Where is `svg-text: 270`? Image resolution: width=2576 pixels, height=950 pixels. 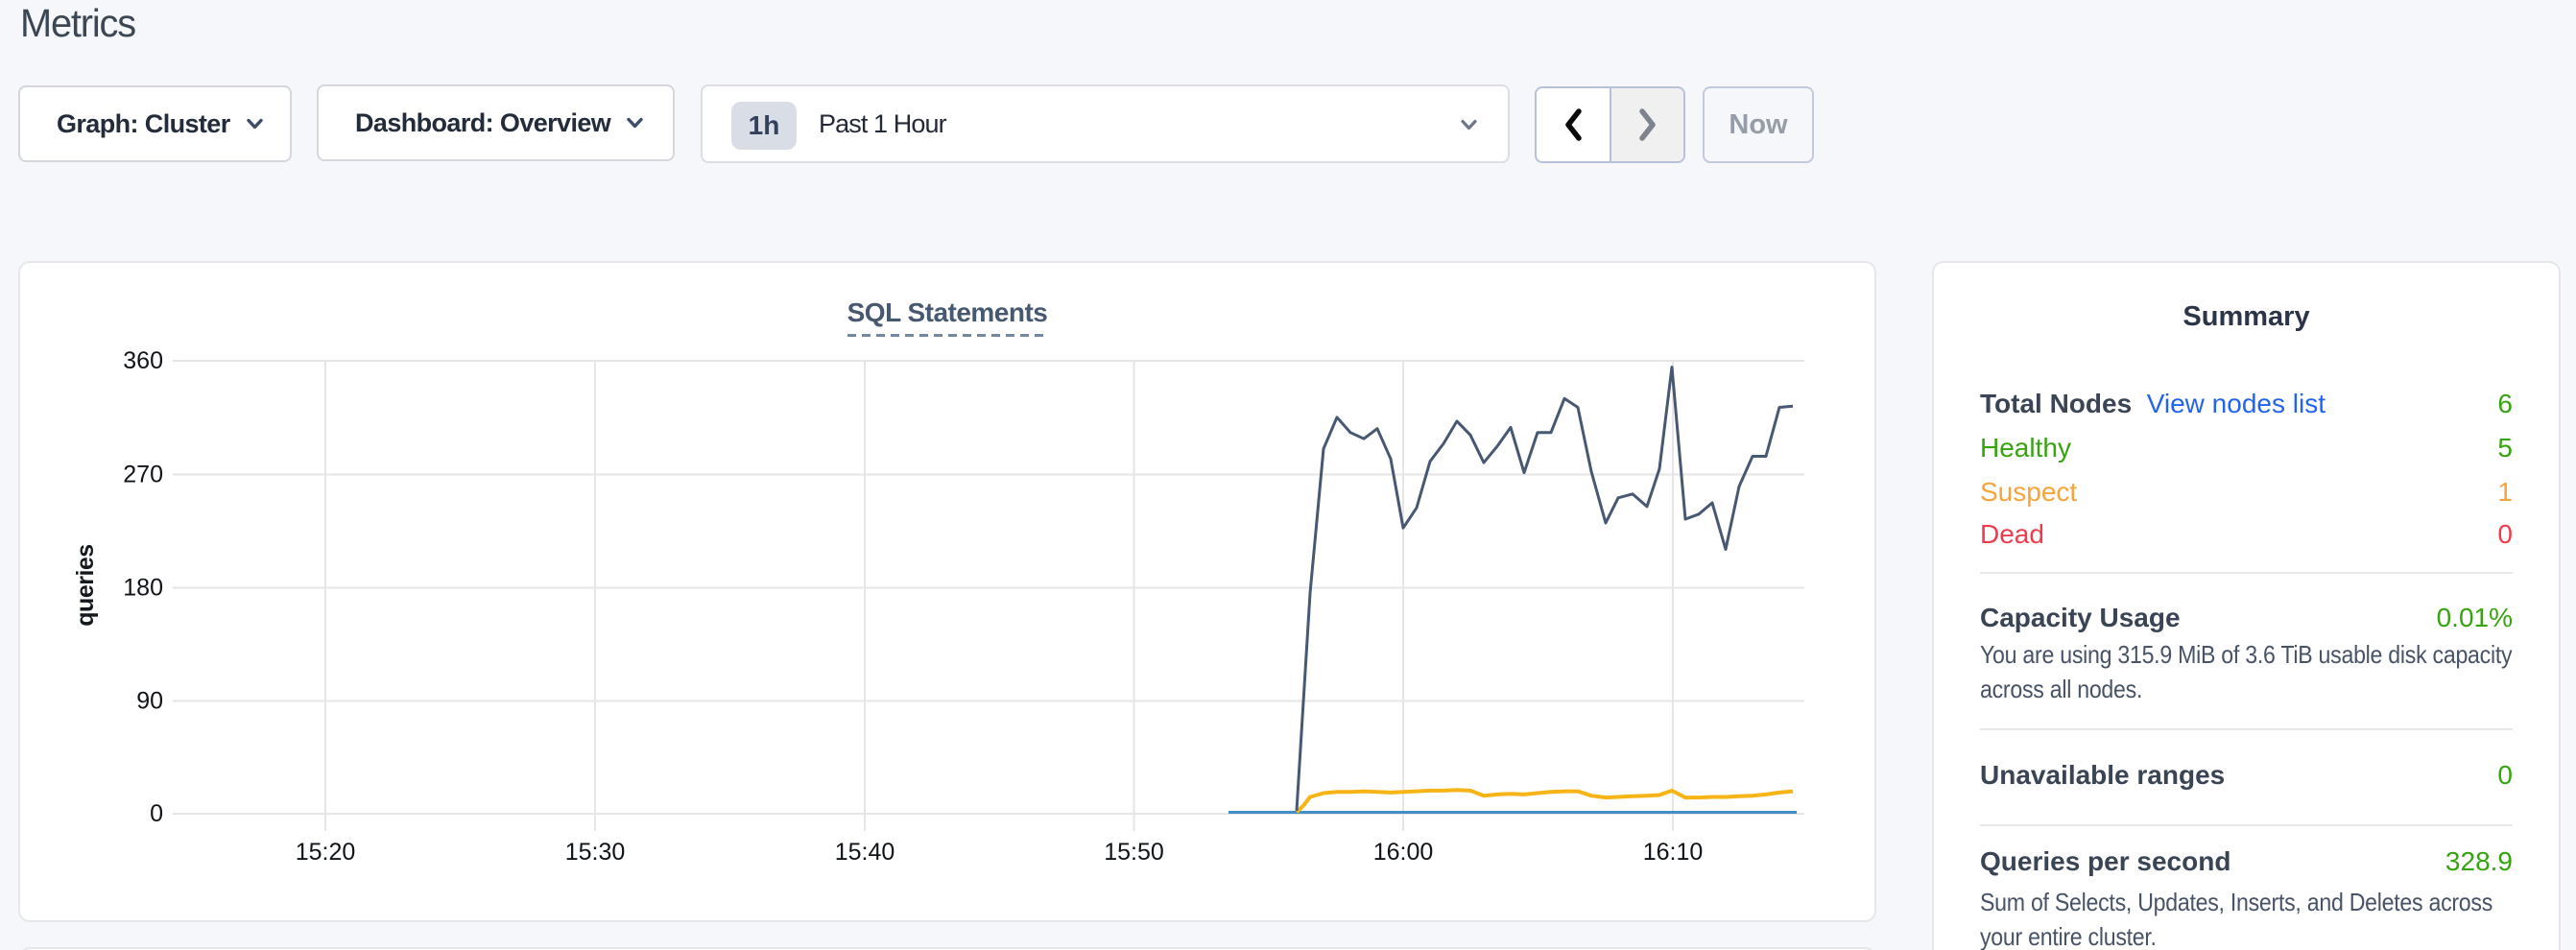 svg-text: 270 is located at coordinates (143, 475).